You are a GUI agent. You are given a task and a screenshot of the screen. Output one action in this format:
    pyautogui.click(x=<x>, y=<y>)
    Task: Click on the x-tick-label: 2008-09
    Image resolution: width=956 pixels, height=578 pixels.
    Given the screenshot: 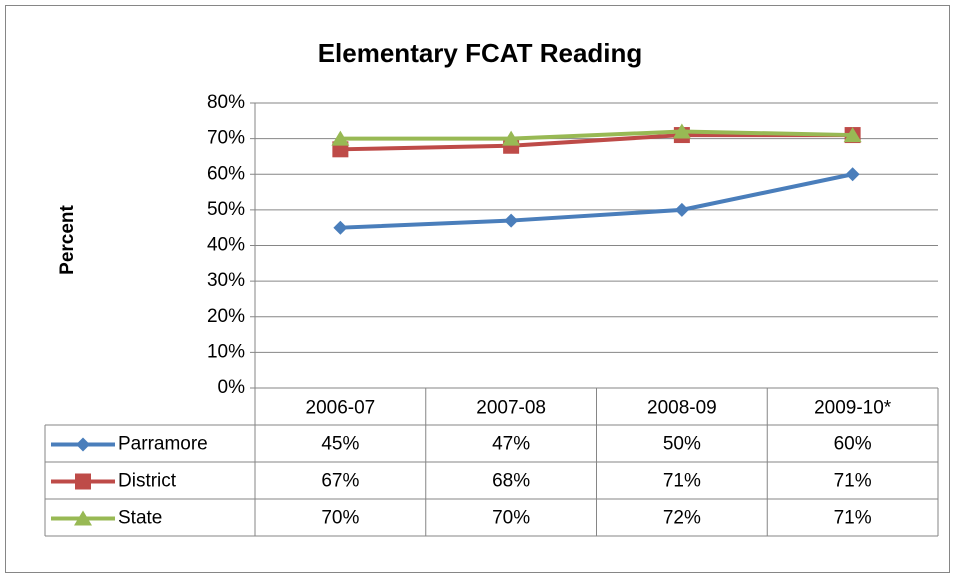 What is the action you would take?
    pyautogui.click(x=682, y=408)
    